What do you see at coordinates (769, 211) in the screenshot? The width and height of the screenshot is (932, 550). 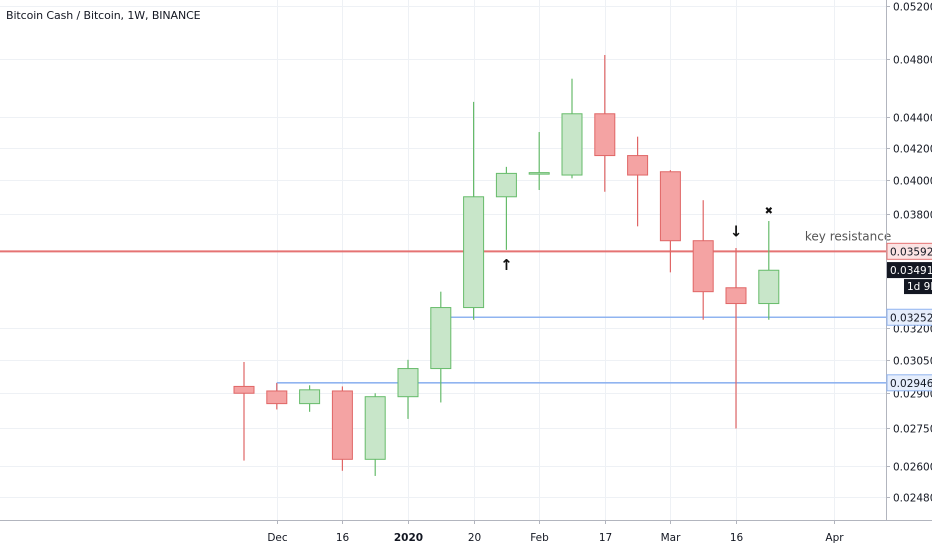 I see `x-mark-icon: ✖` at bounding box center [769, 211].